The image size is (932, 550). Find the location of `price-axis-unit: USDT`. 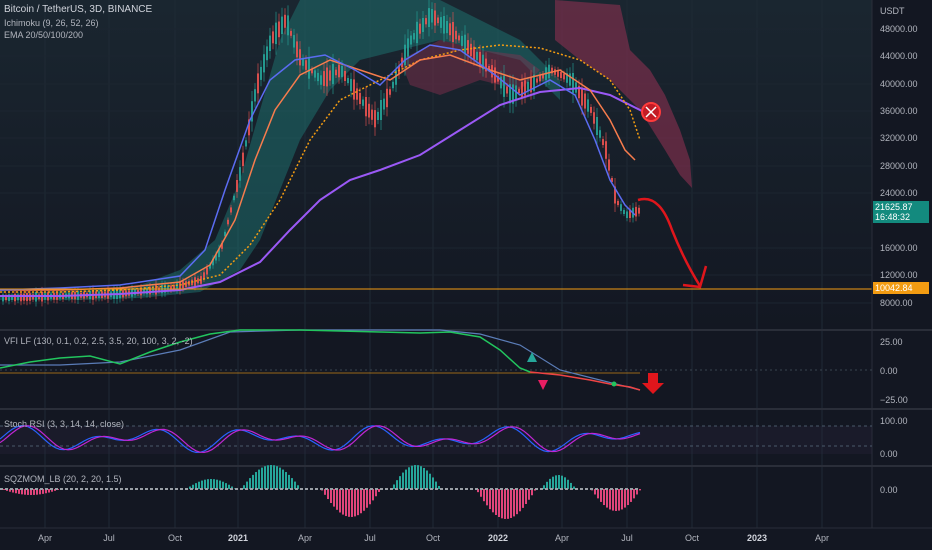

price-axis-unit: USDT is located at coordinates (892, 11).